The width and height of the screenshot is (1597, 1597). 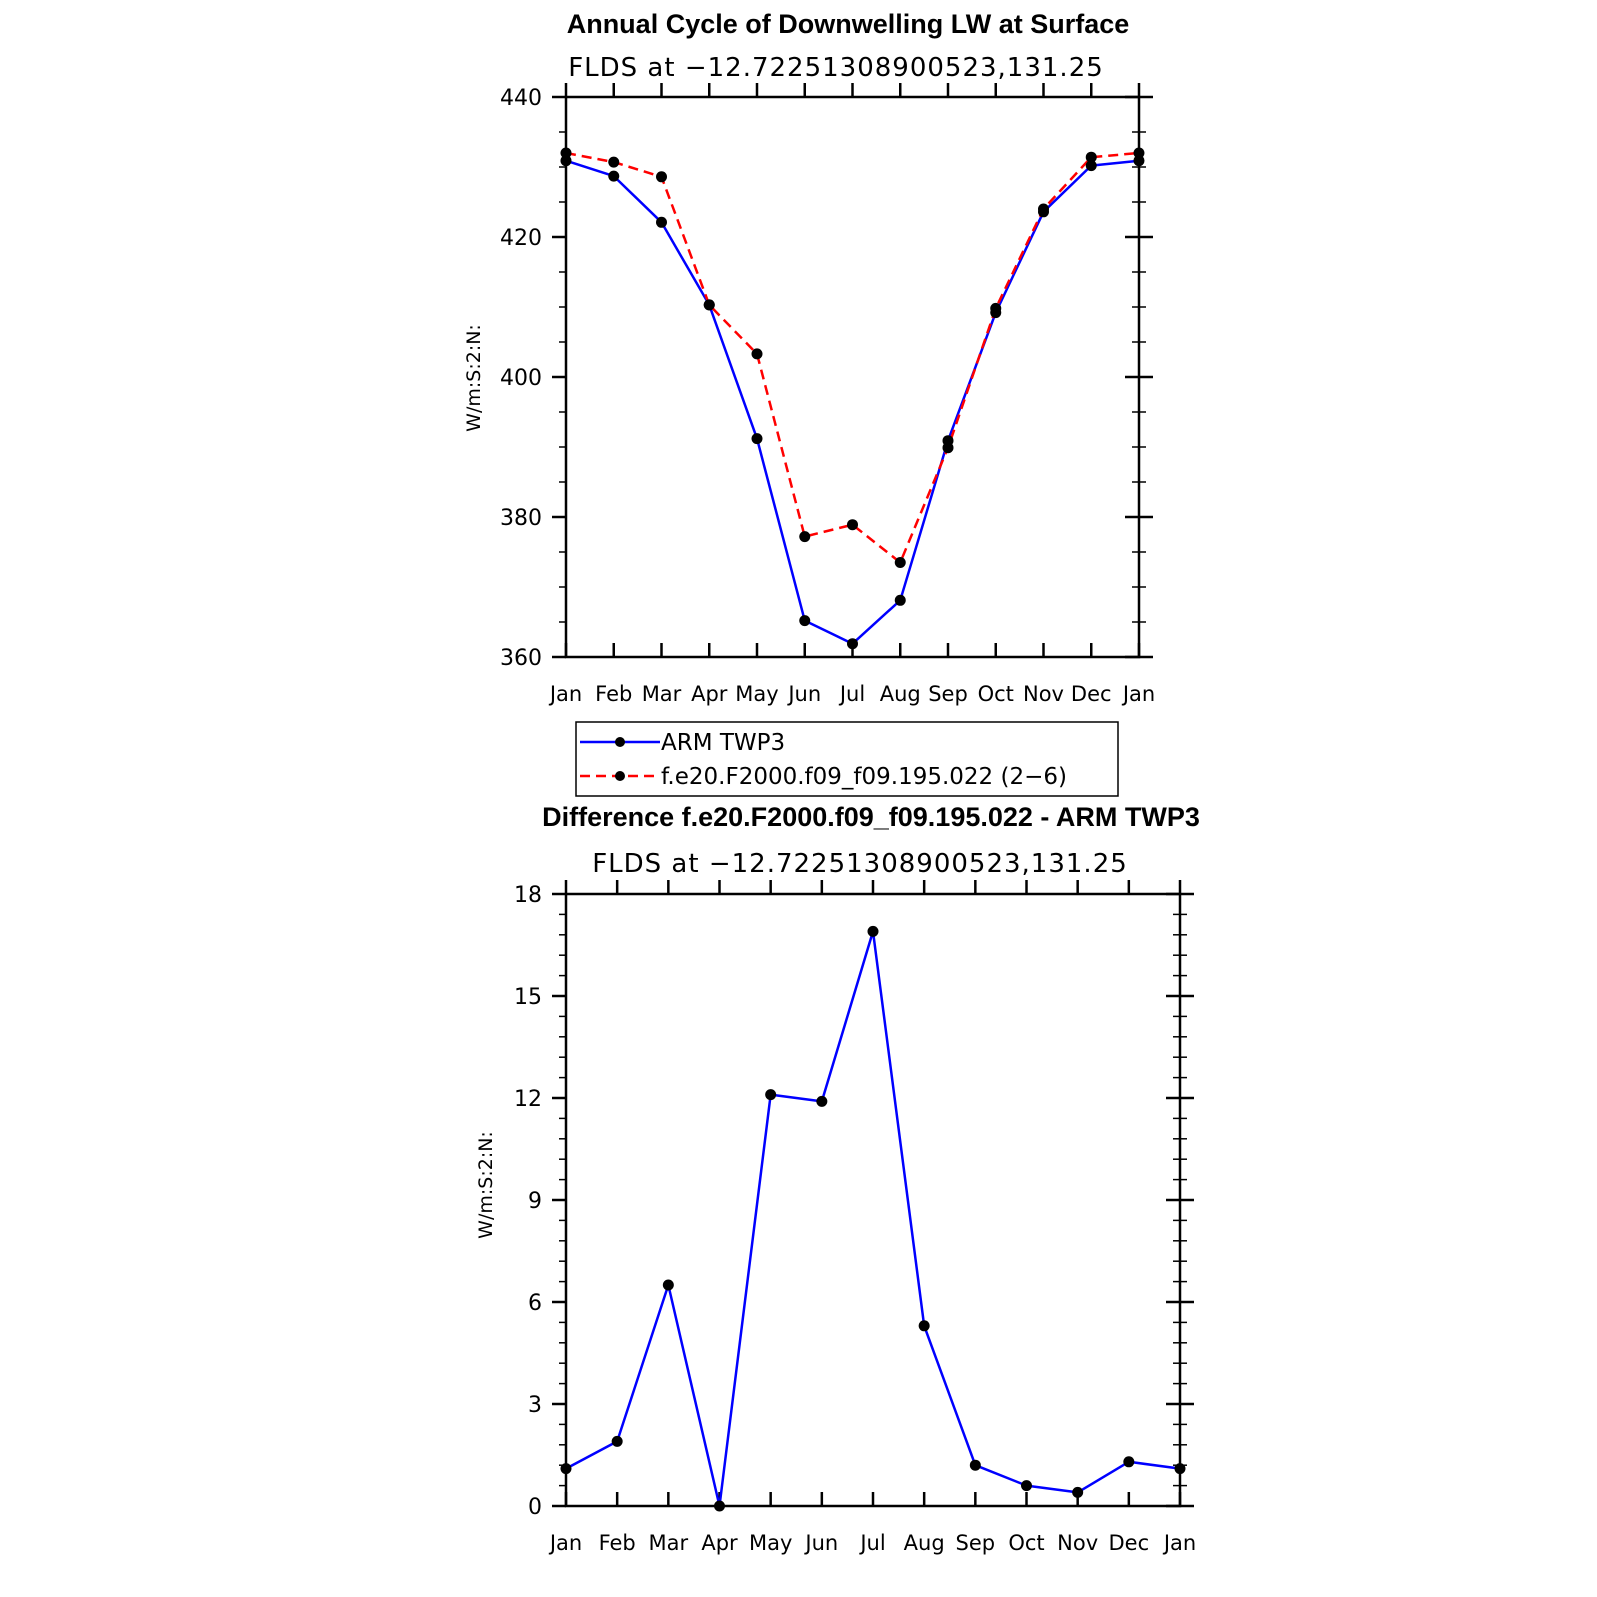 I want to click on legend-box, so click(x=847, y=759).